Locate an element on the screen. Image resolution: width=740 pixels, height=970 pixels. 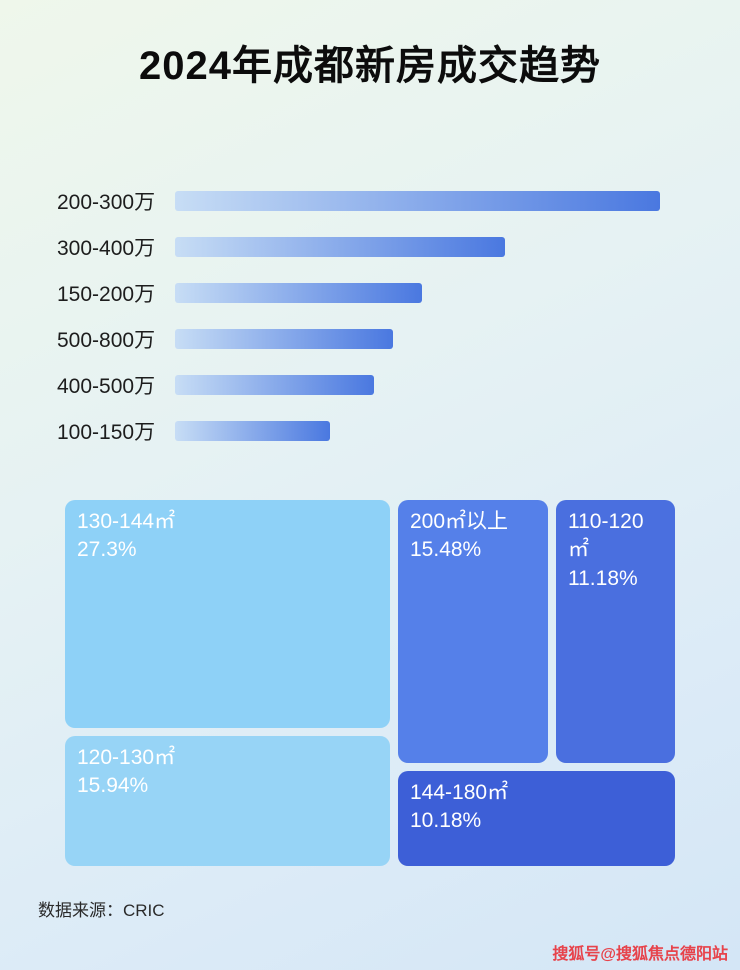
watermark: 搜狐号@搜狐焦点德阳站 is located at coordinates (640, 954).